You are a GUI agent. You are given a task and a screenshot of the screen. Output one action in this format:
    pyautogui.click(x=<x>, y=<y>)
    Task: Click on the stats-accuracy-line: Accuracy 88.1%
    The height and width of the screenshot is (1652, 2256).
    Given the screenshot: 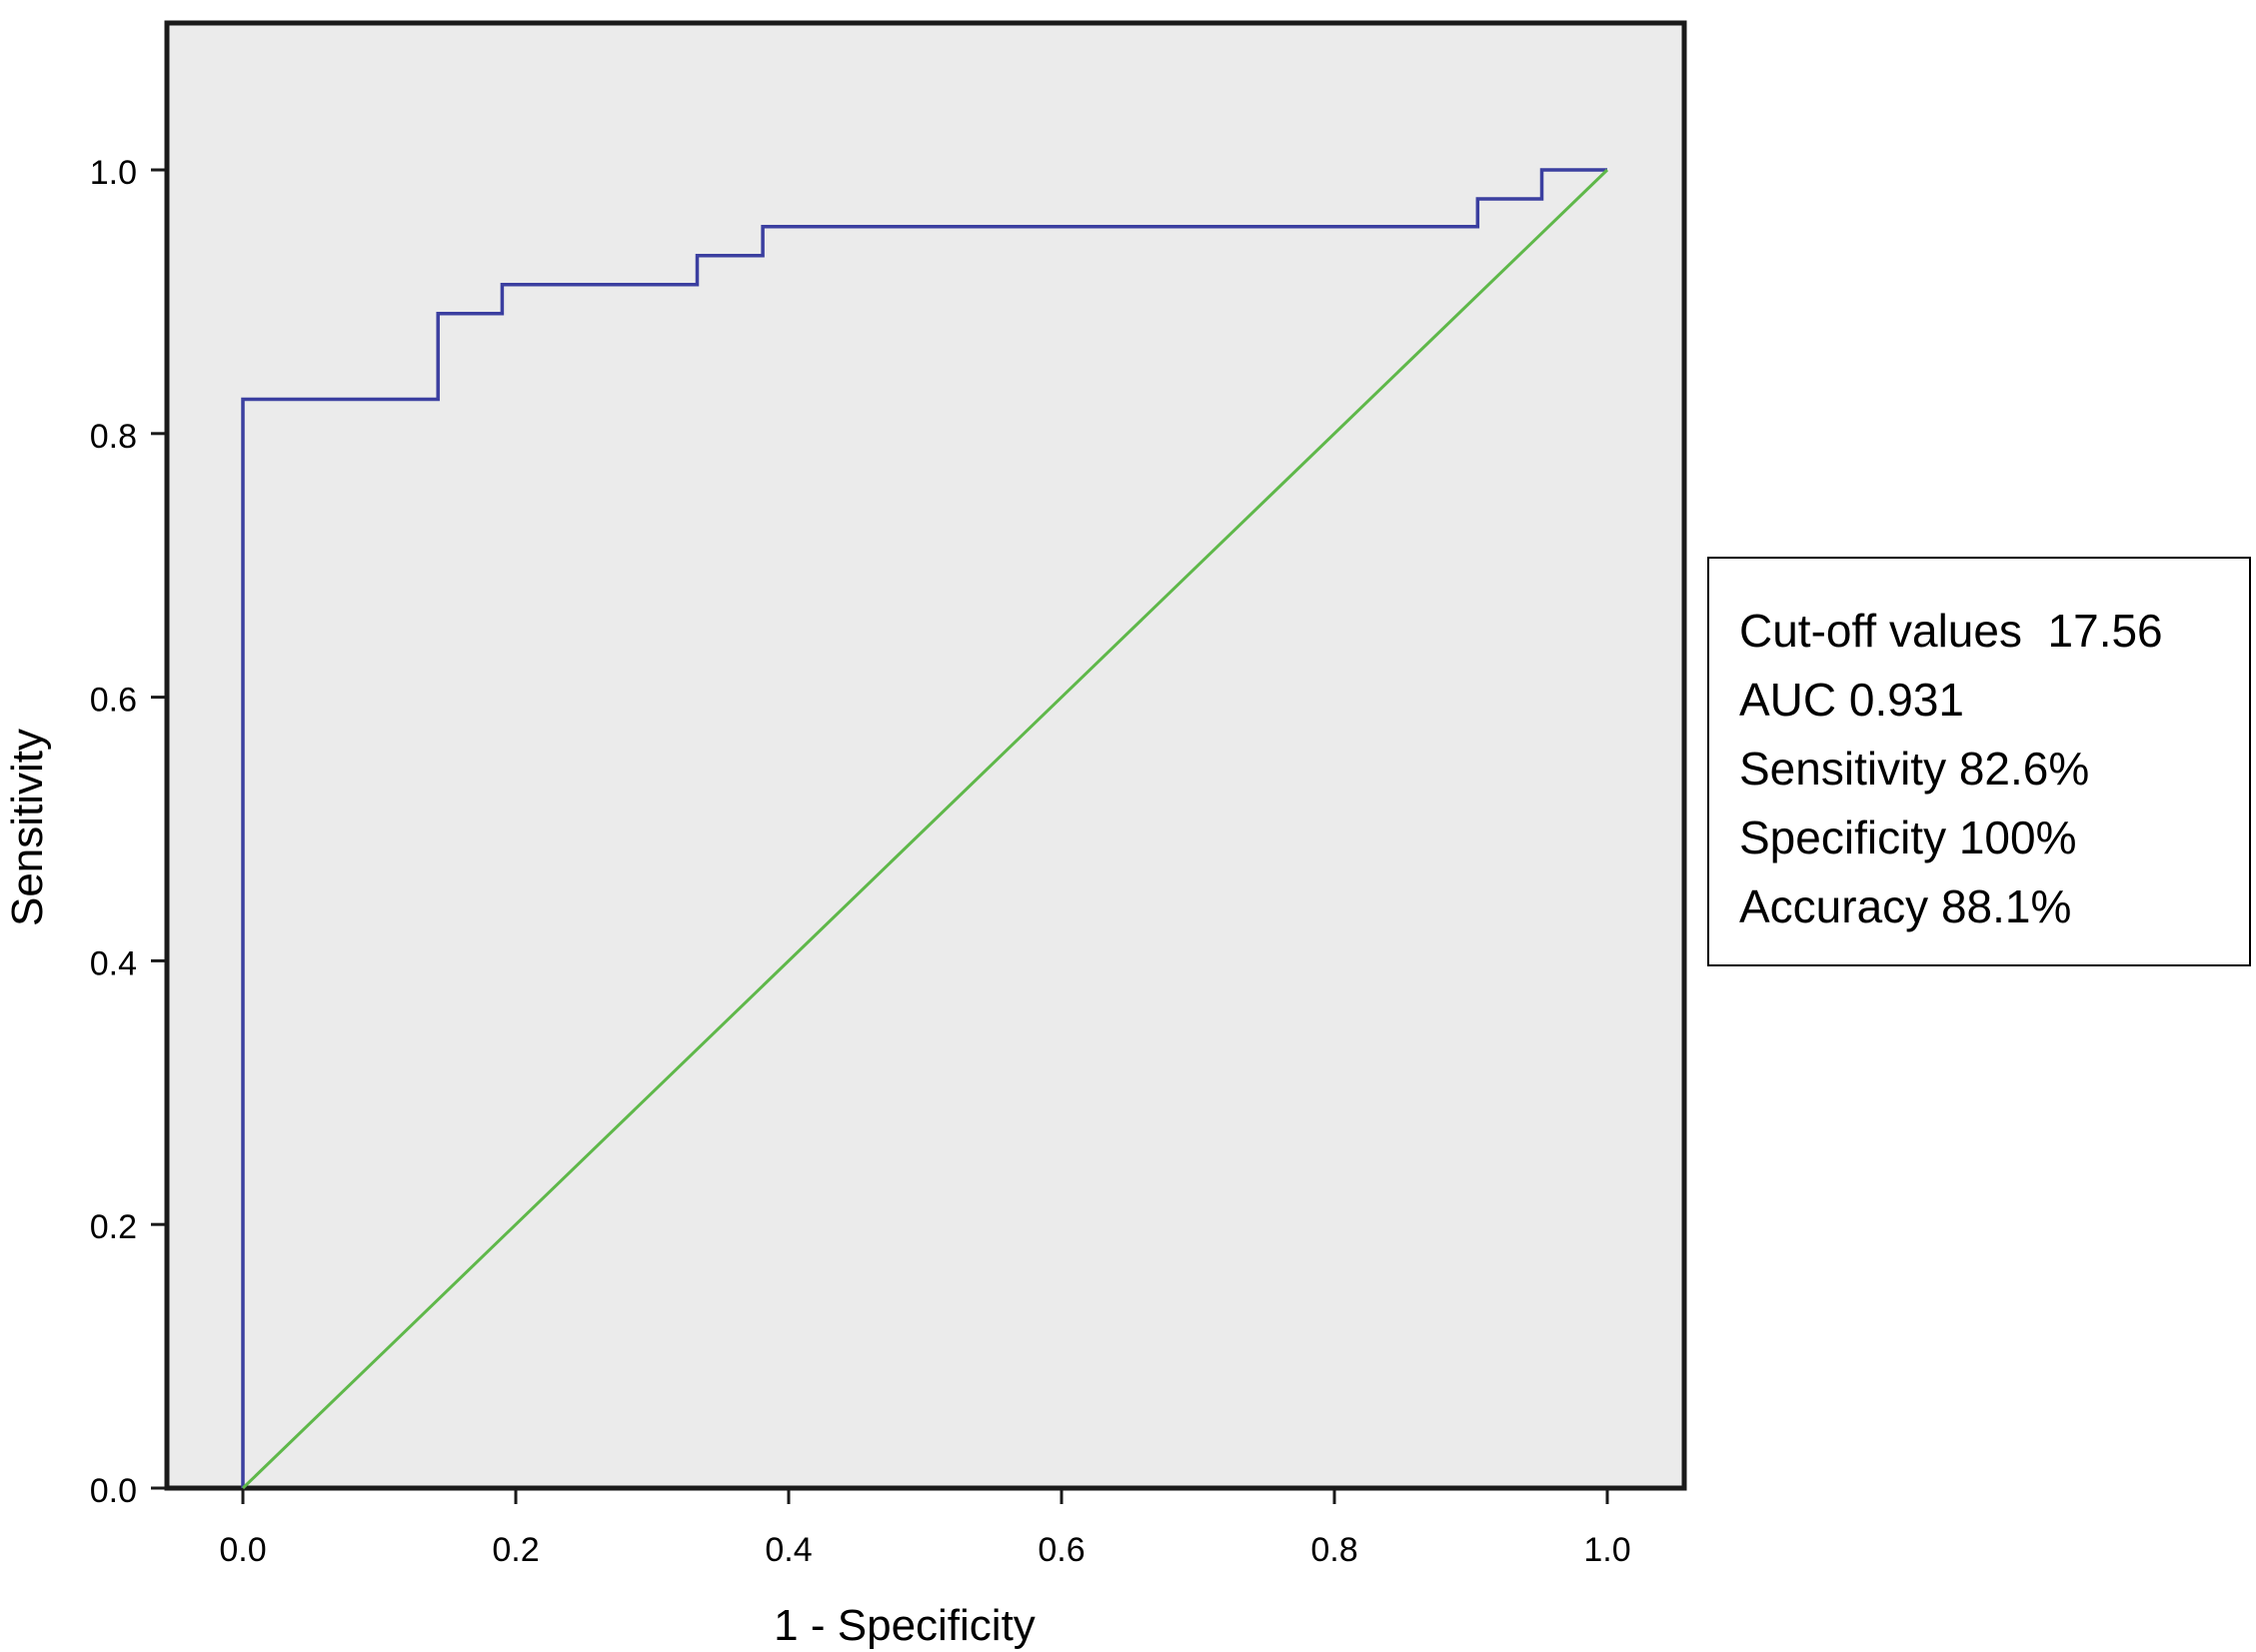 What is the action you would take?
    pyautogui.click(x=1905, y=906)
    